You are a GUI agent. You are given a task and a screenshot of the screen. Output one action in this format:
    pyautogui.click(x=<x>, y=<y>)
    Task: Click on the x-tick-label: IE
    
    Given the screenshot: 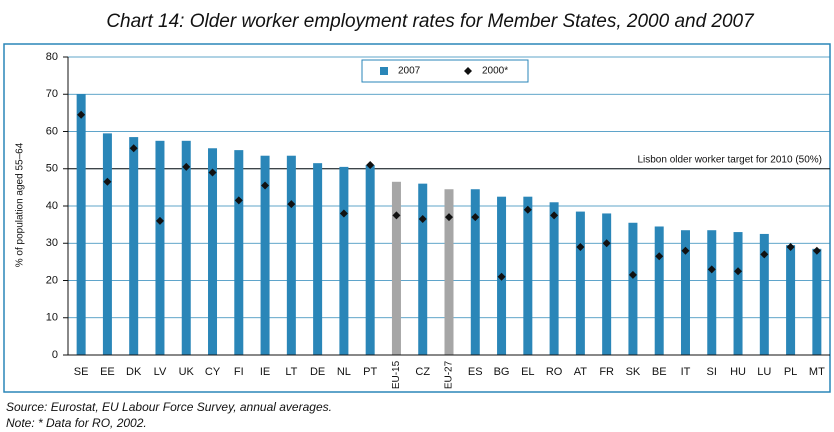 What is the action you would take?
    pyautogui.click(x=265, y=372)
    